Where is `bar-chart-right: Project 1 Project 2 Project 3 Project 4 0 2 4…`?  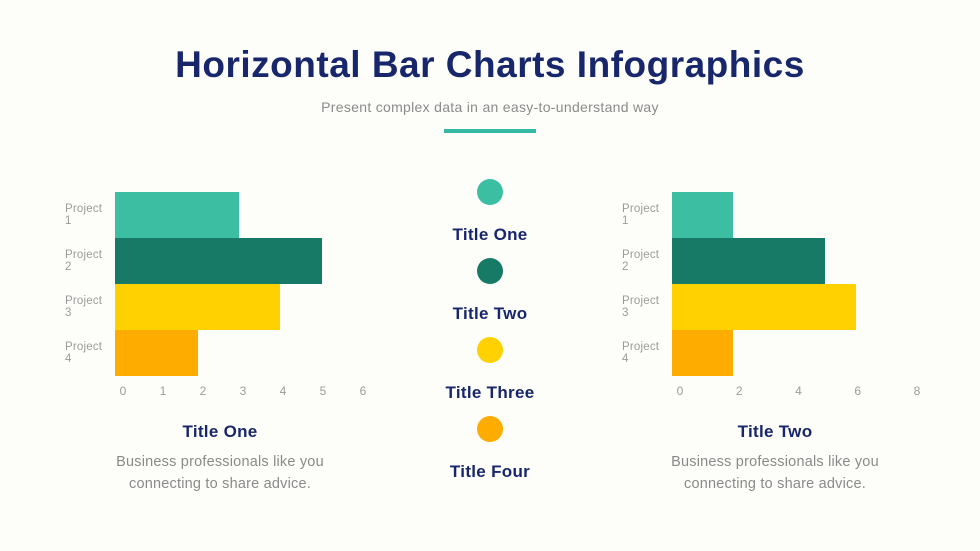 bar-chart-right: Project 1 Project 2 Project 3 Project 4 0 2 4… is located at coordinates (771, 296).